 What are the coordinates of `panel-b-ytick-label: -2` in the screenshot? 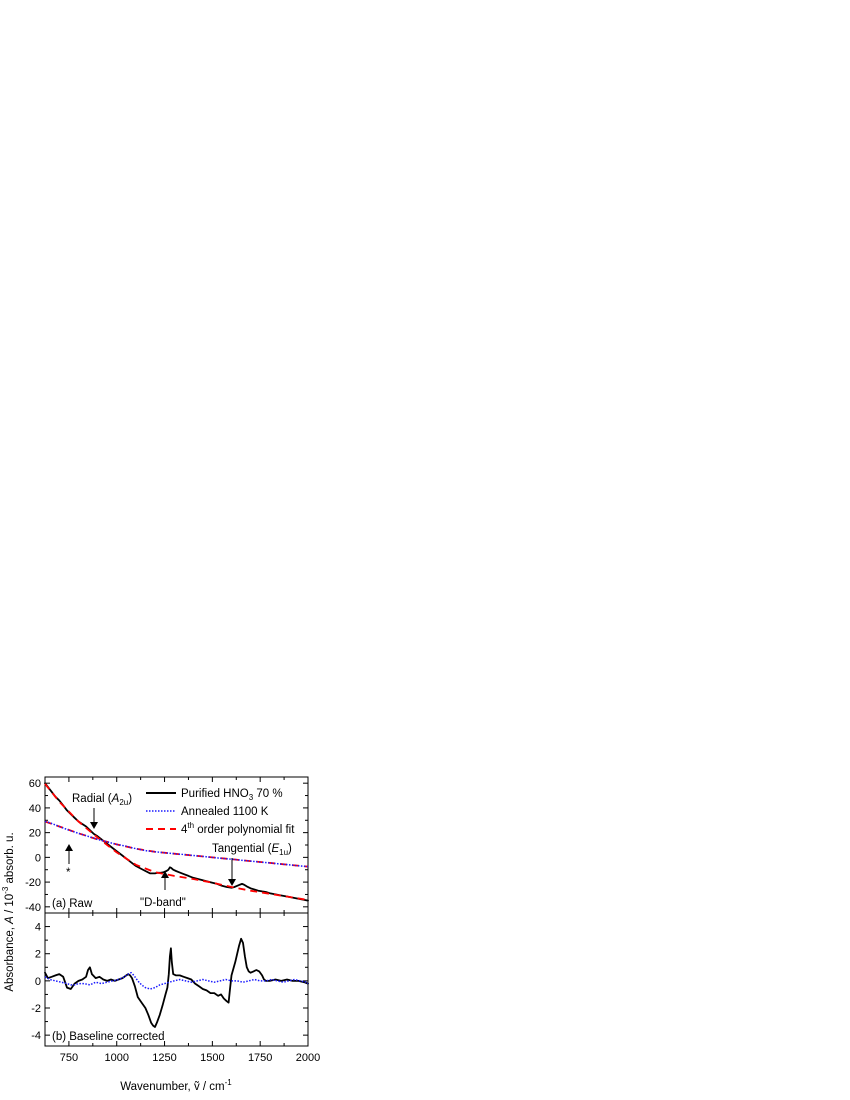 It's located at (36, 1009).